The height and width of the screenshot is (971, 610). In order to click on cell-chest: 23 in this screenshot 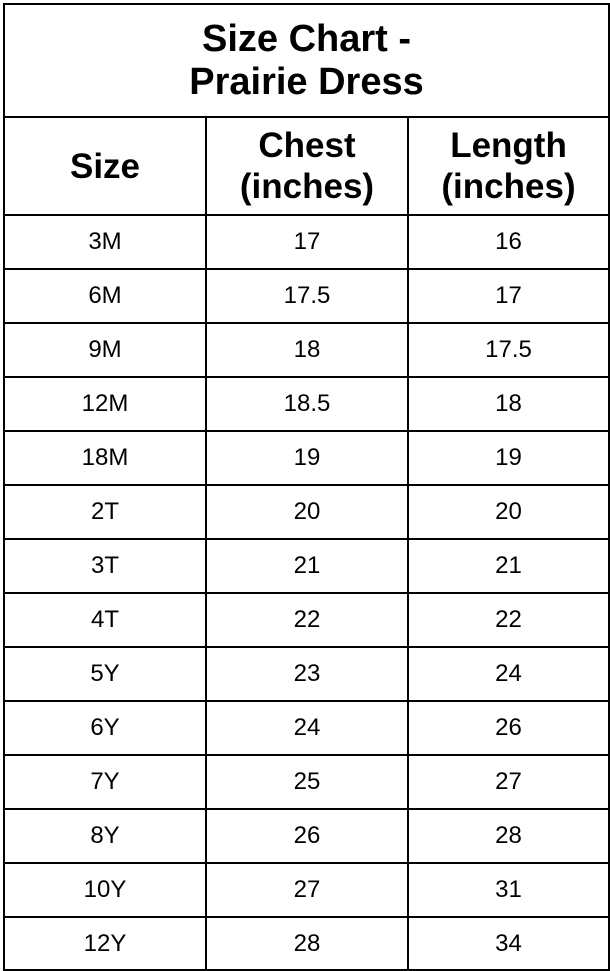, I will do `click(307, 674)`.